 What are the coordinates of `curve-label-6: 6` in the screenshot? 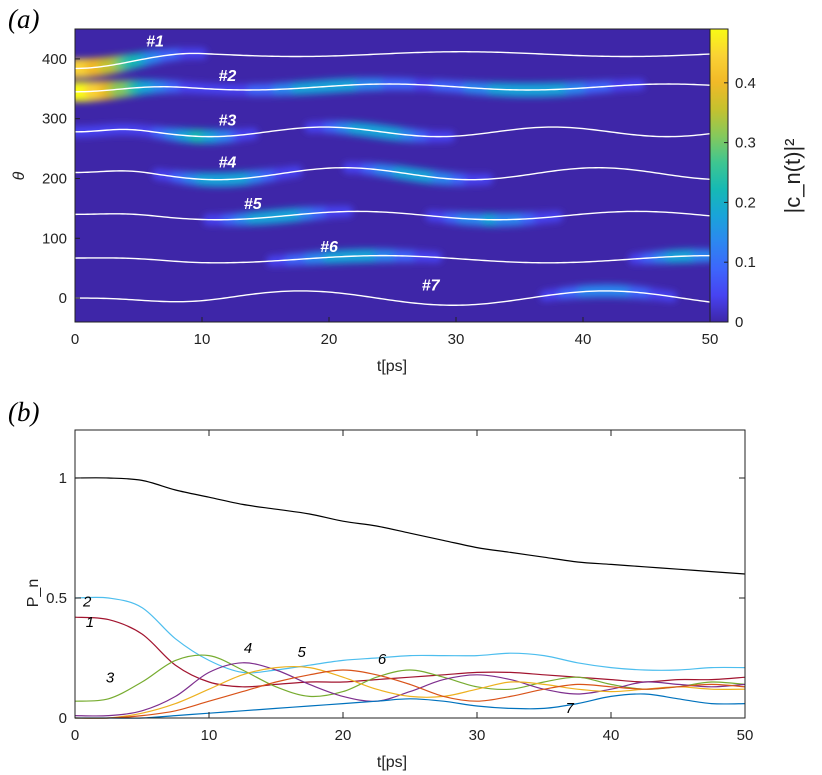 It's located at (382, 659).